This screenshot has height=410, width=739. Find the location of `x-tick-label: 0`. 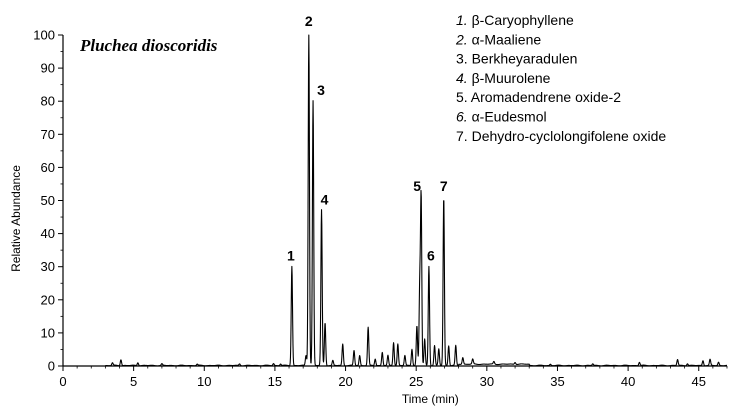

x-tick-label: 0 is located at coordinates (62, 381).